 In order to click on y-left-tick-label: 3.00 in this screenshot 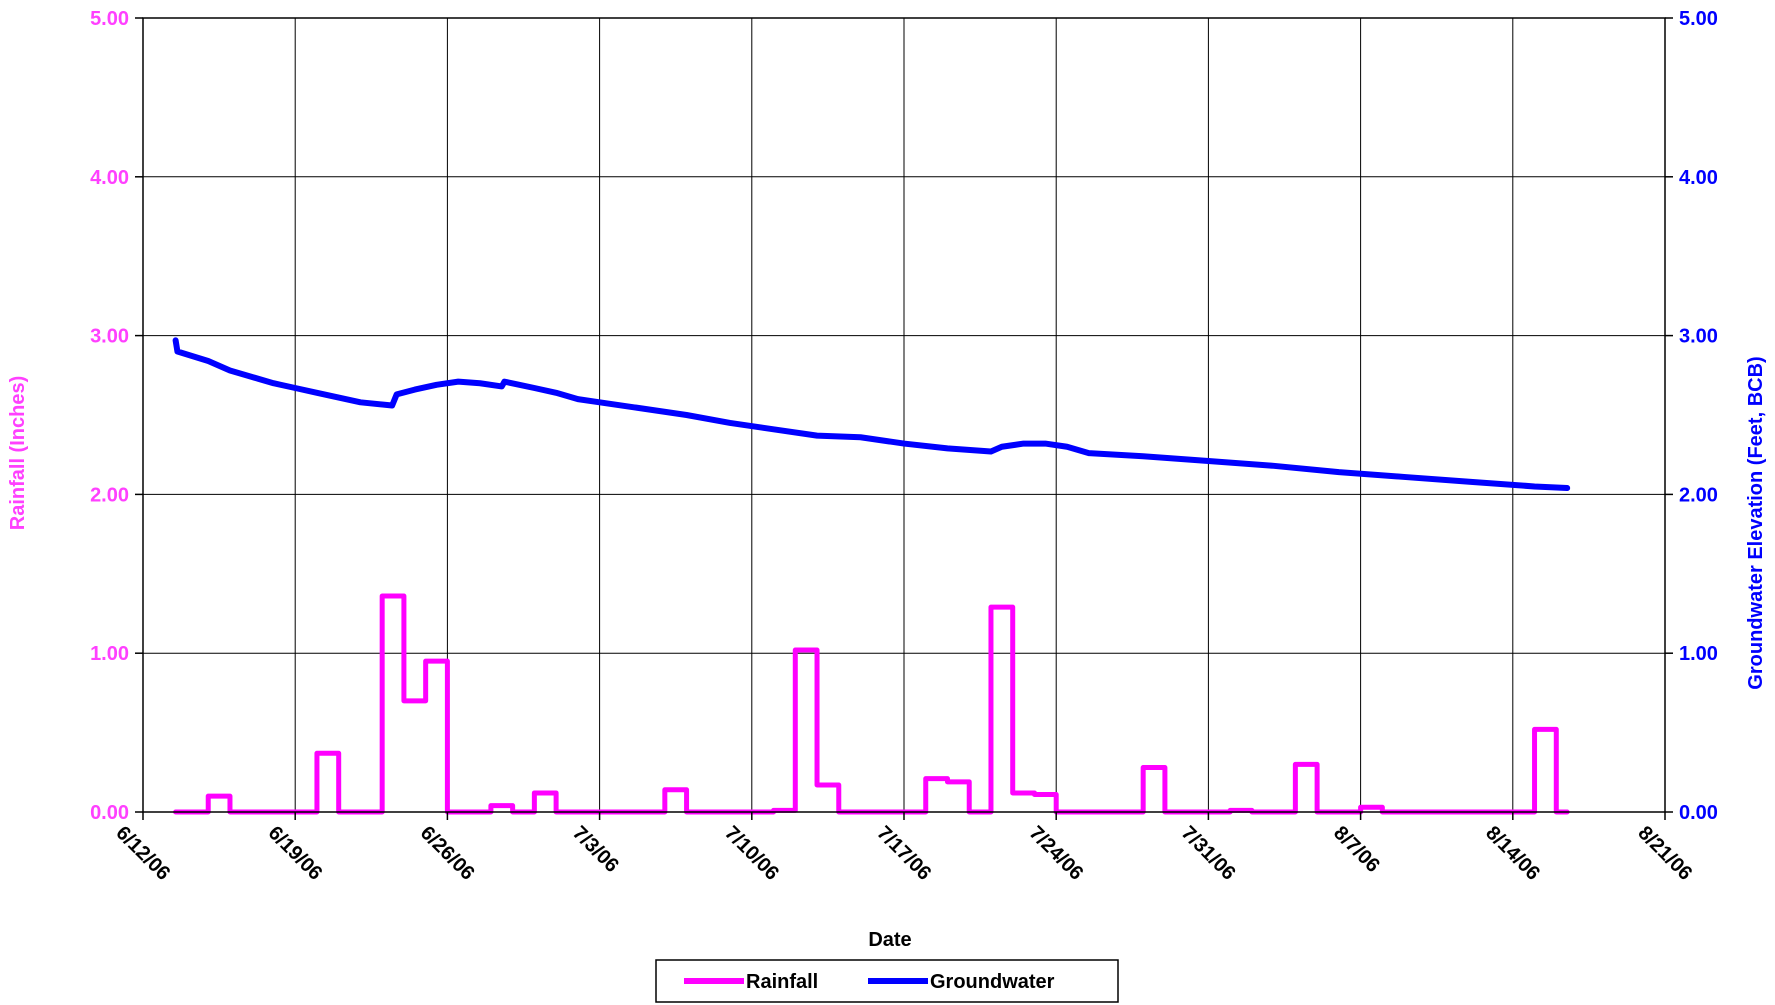, I will do `click(109, 337)`.